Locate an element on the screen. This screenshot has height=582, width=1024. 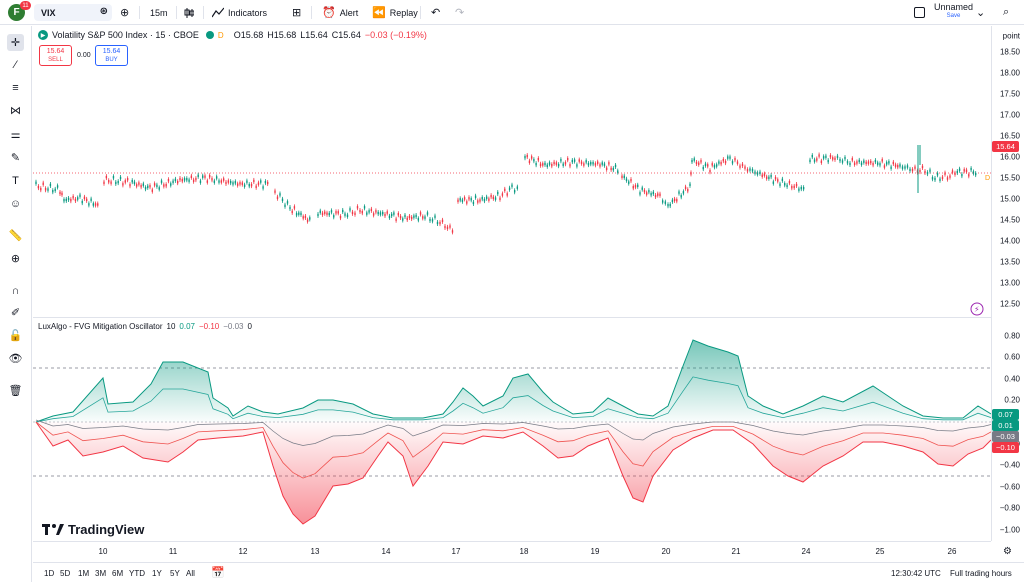
pattern-icon: ⋈ is located at coordinates (15, 111).